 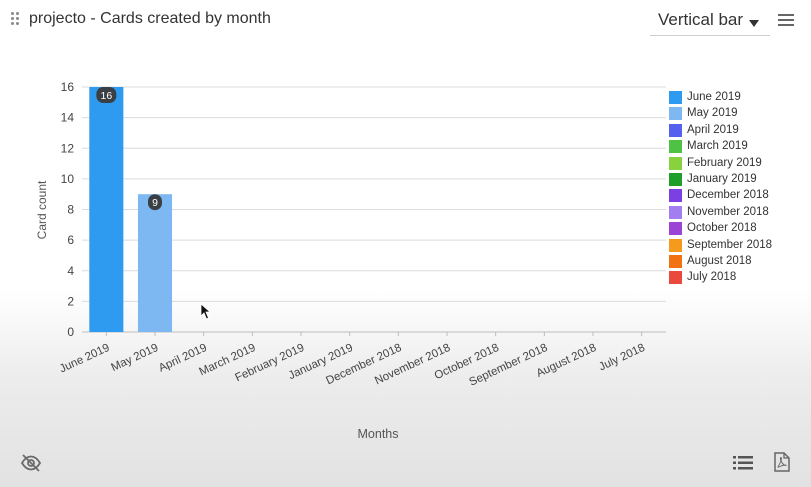 I want to click on legend-label: February 2019, so click(x=724, y=162).